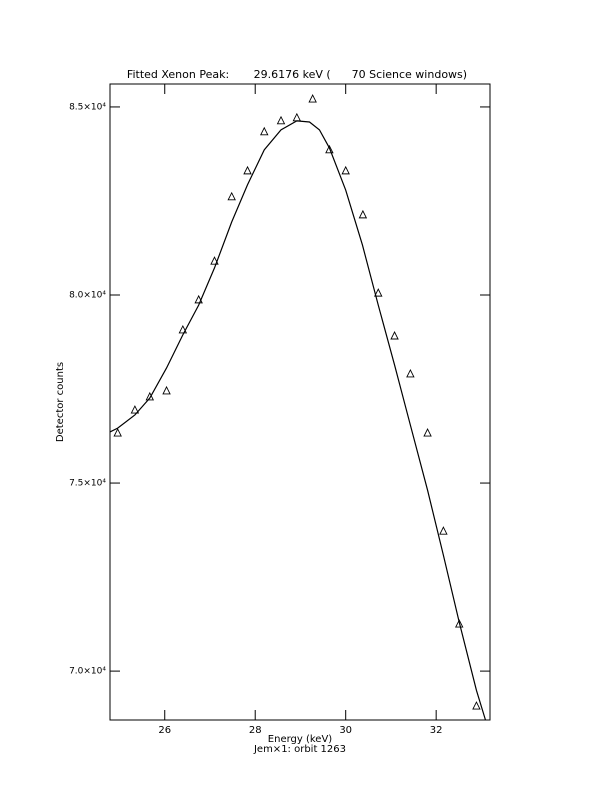 This screenshot has height=792, width=612. What do you see at coordinates (255, 730) in the screenshot?
I see `x-tick-label: 28` at bounding box center [255, 730].